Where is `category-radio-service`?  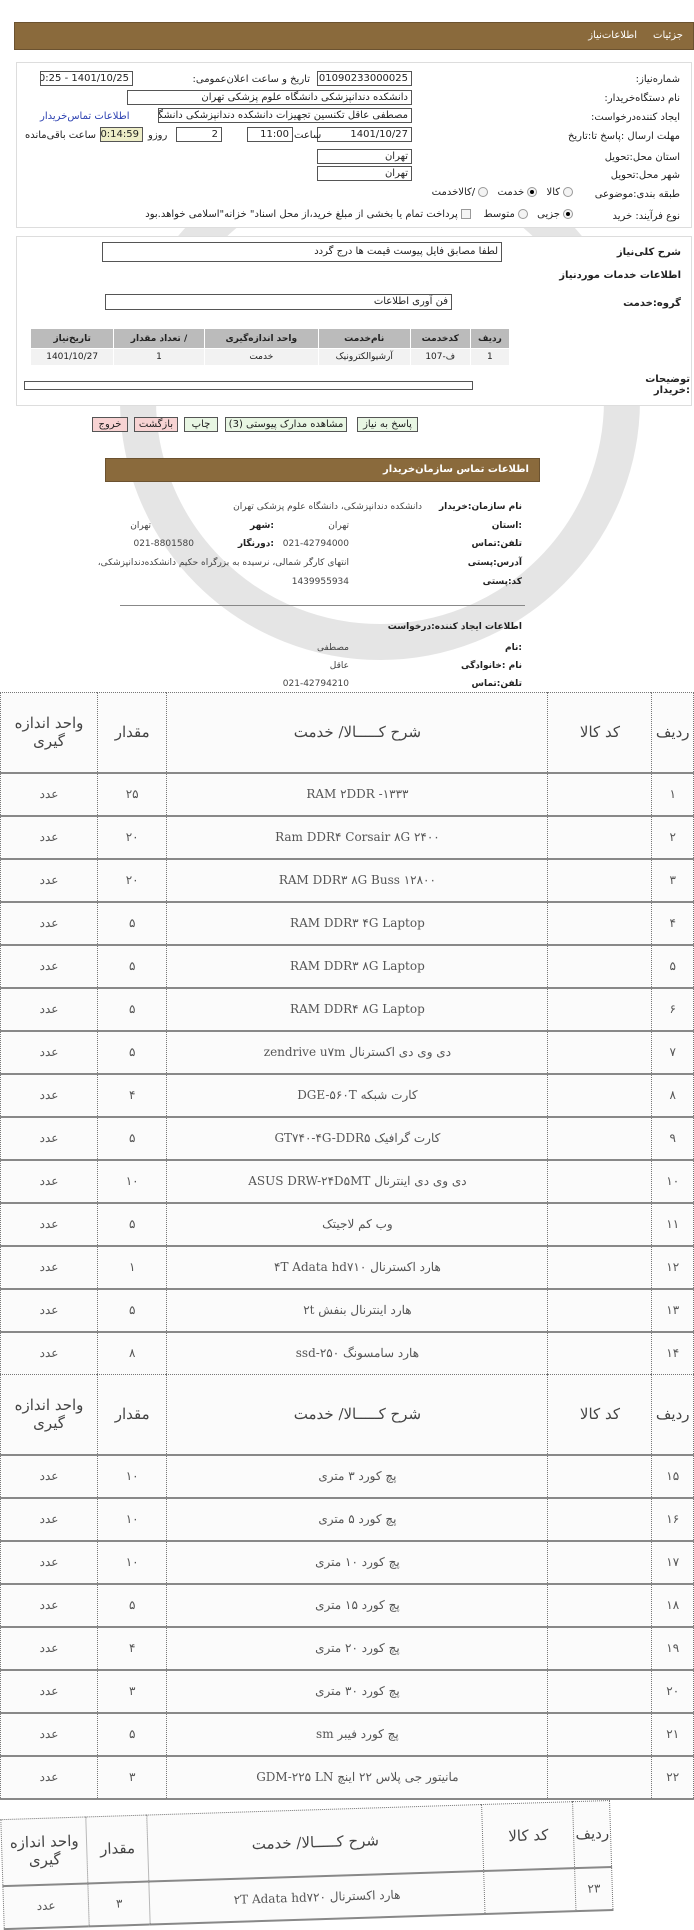 category-radio-service is located at coordinates (532, 192).